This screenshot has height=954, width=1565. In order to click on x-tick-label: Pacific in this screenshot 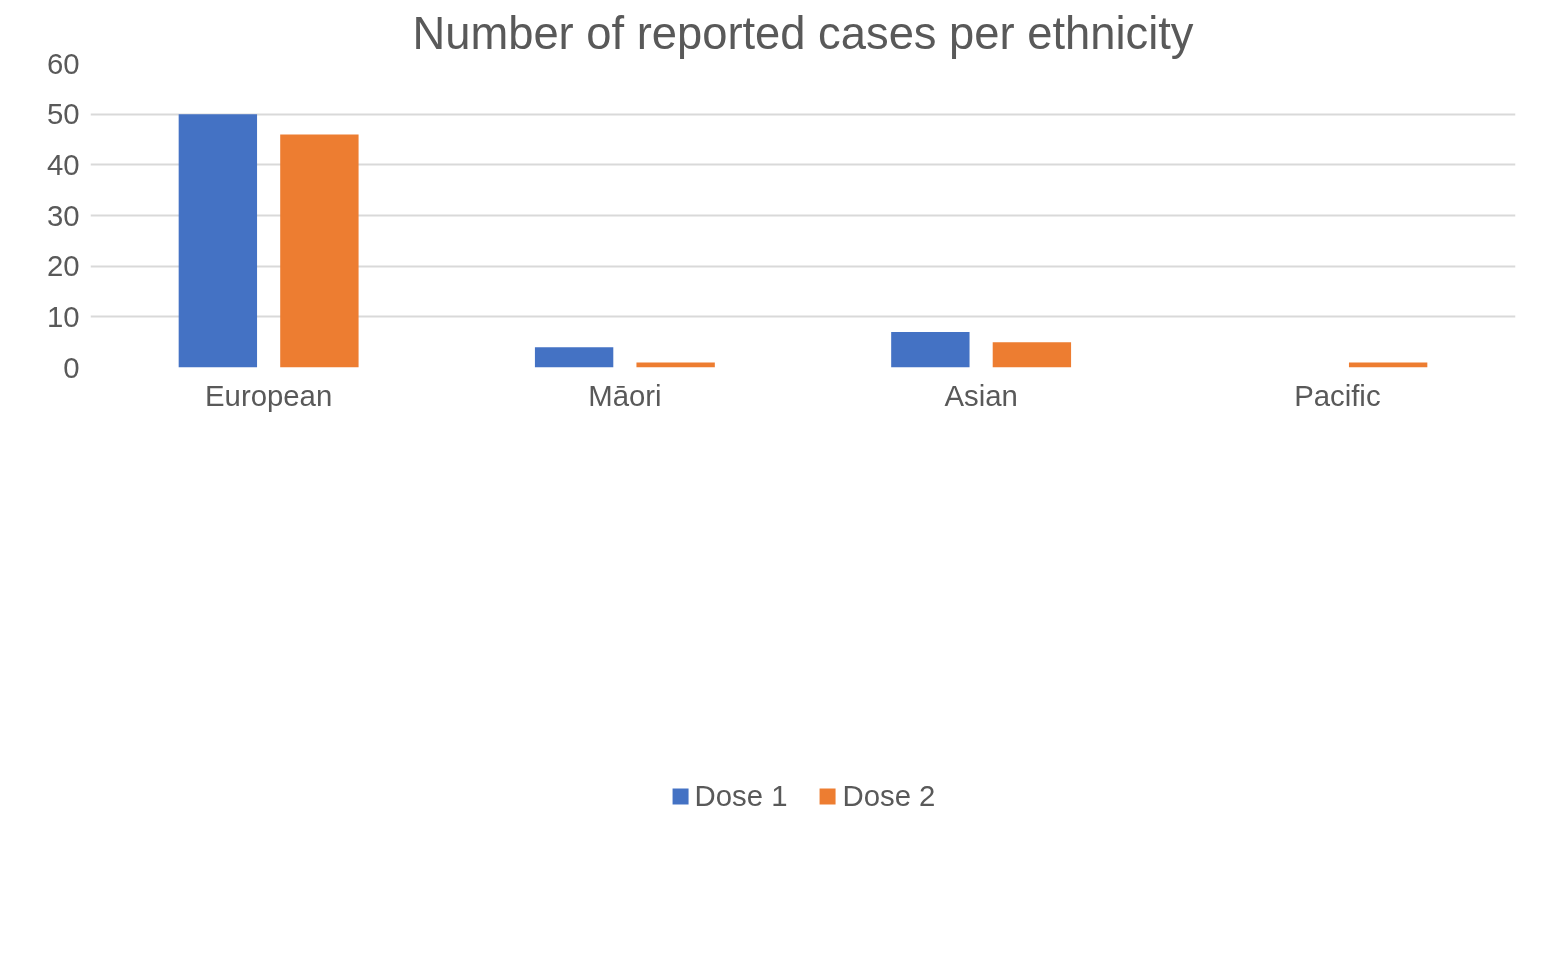, I will do `click(1337, 395)`.